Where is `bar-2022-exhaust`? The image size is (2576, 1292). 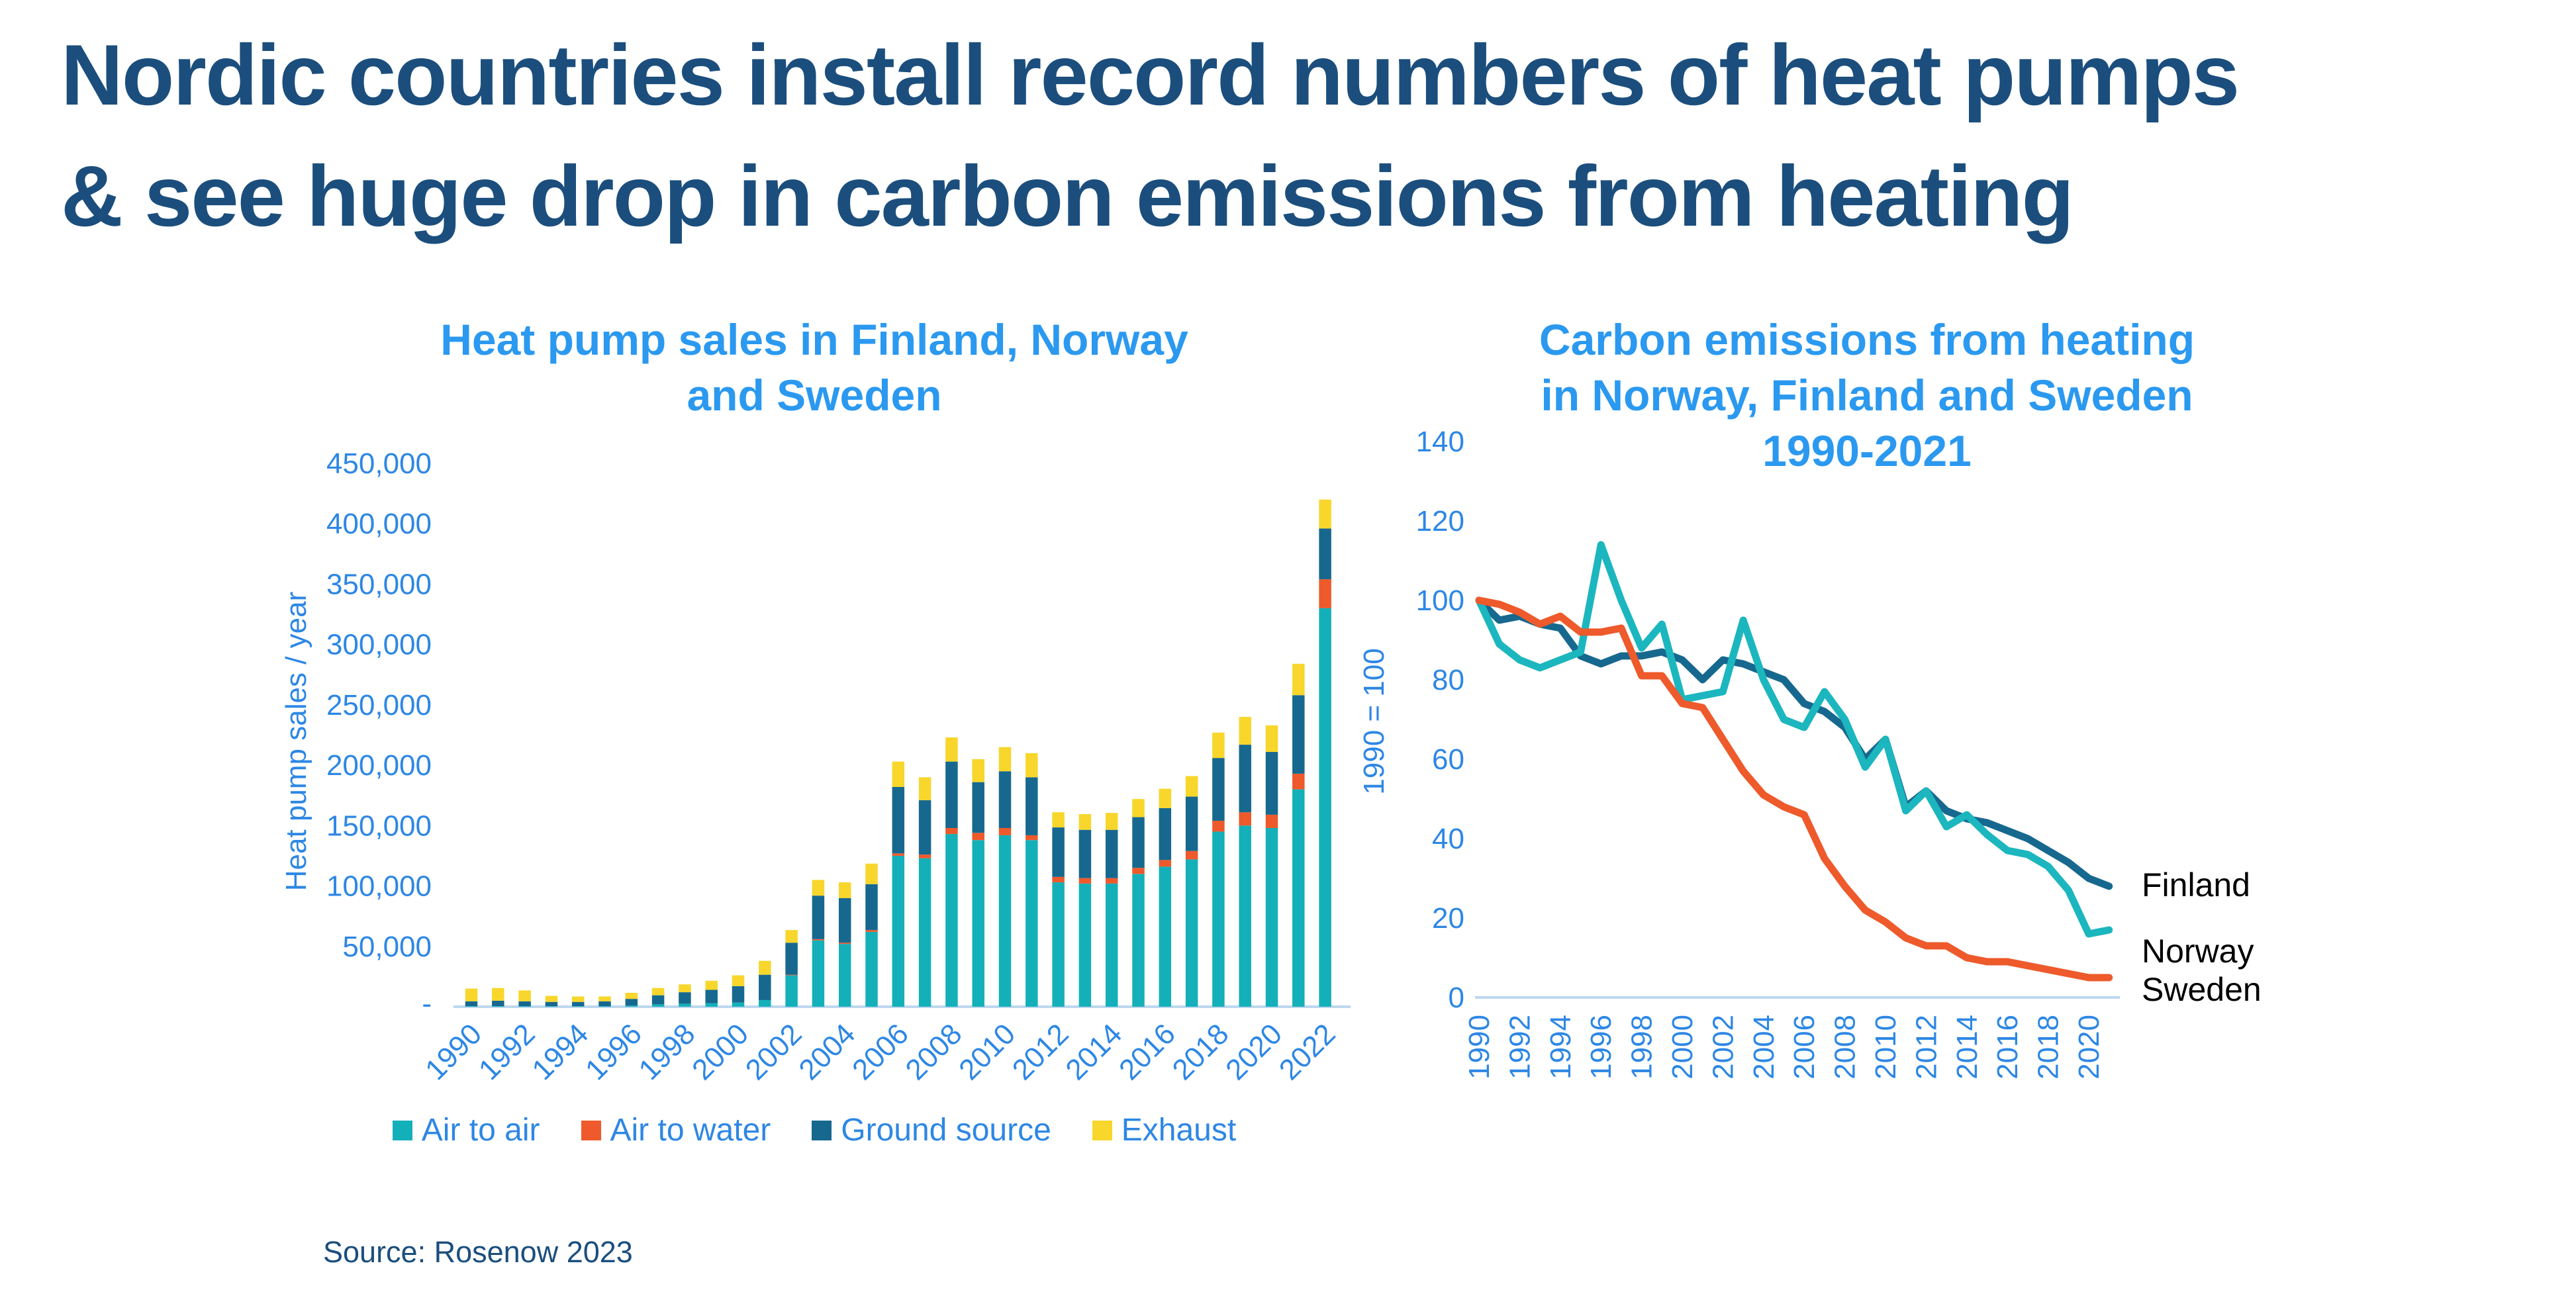
bar-2022-exhaust is located at coordinates (1325, 514).